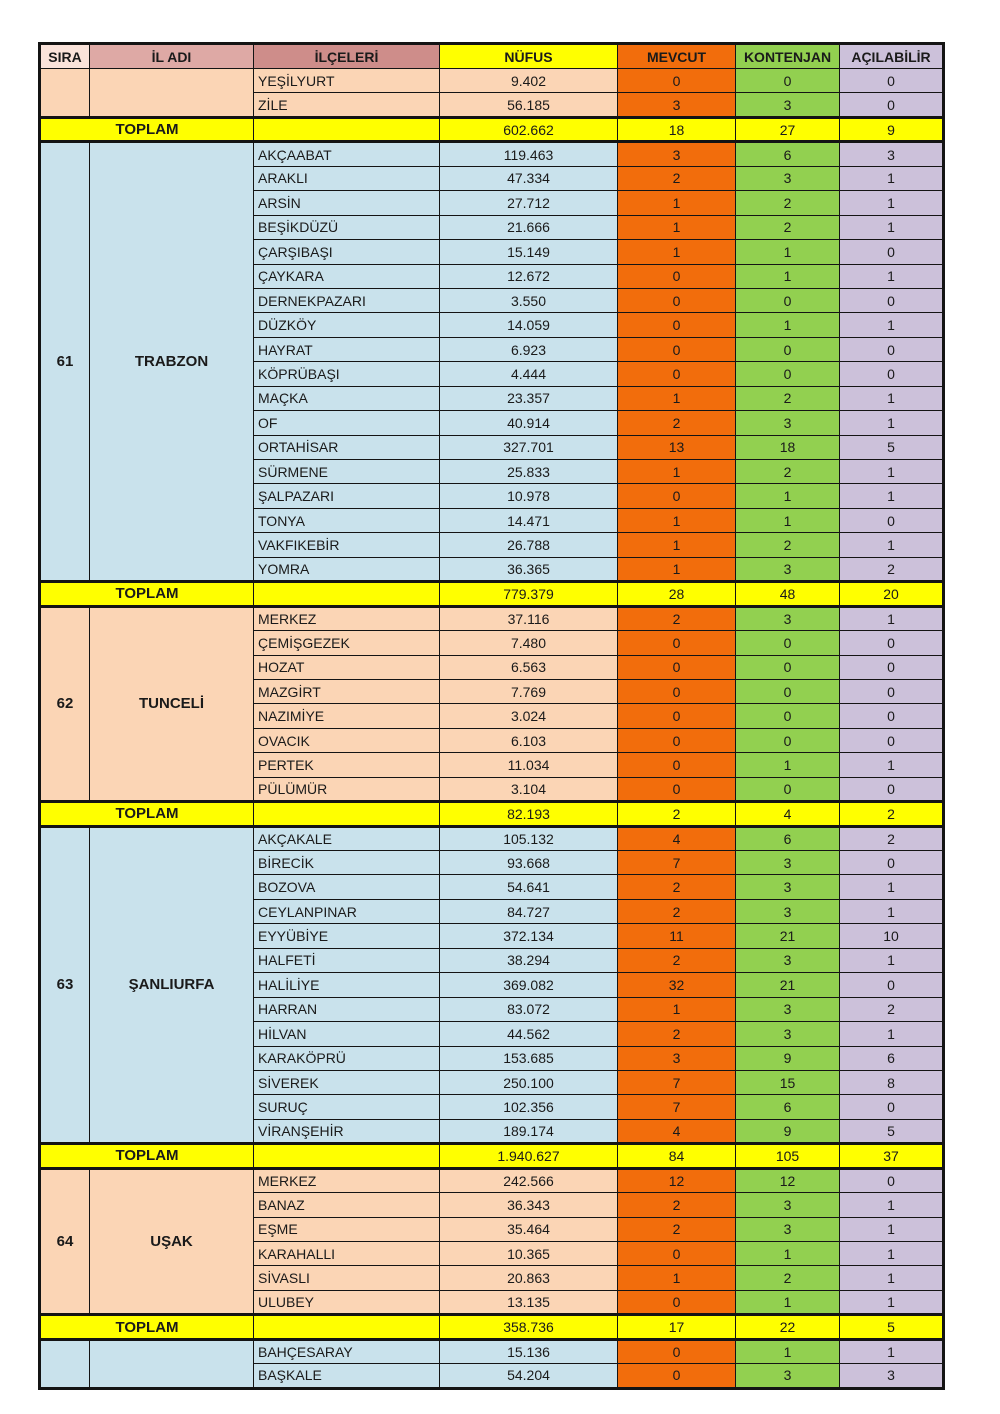  Describe the element at coordinates (528, 569) in the screenshot. I see `population-cell: 36.365` at that location.